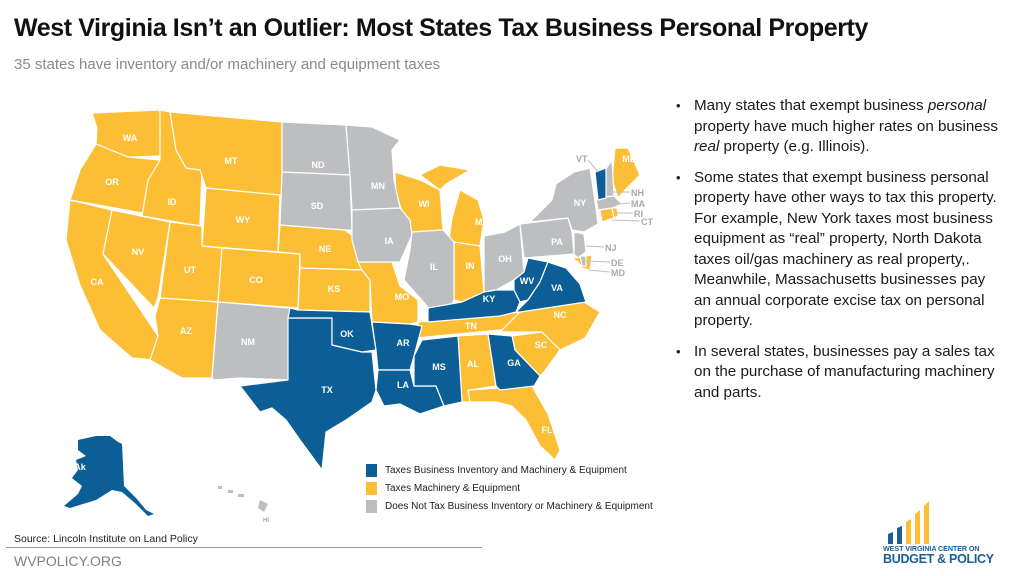 This screenshot has width=1024, height=576. What do you see at coordinates (248, 342) in the screenshot?
I see `label-nm: NM` at bounding box center [248, 342].